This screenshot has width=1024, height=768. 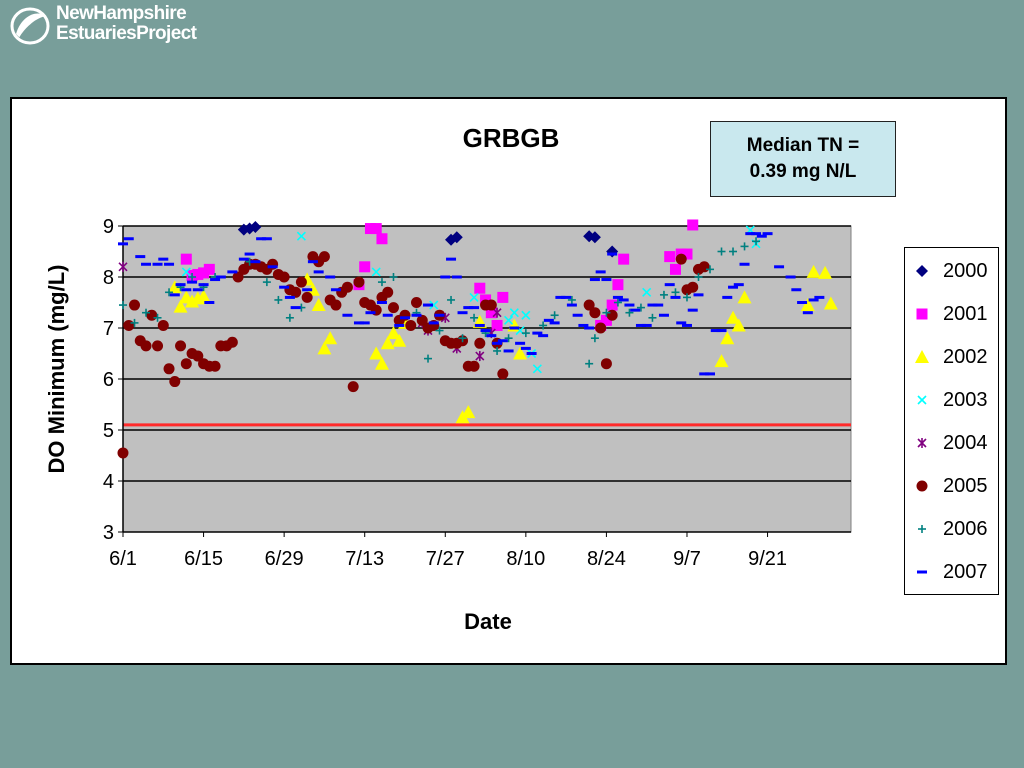 I want to click on logo-line-2: EstuariesProject, so click(x=126, y=33).